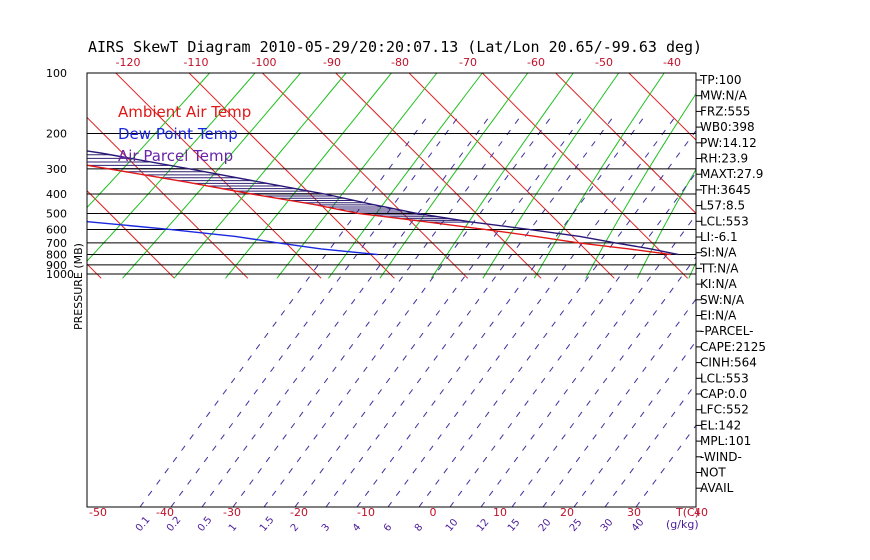  I want to click on stability-index-label: L57:8.5, so click(722, 206).